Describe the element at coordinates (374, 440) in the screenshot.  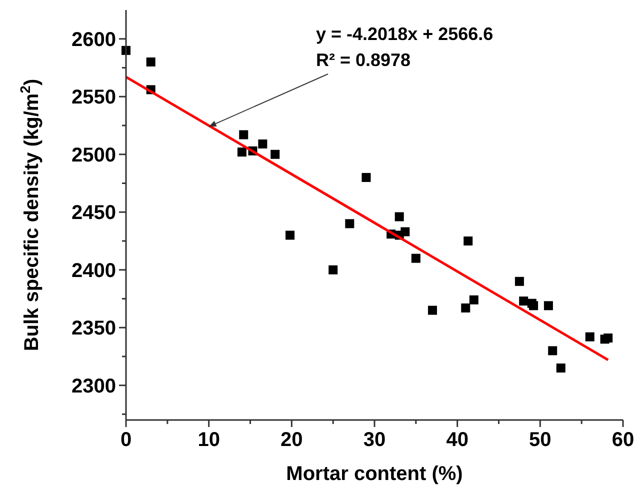
I see `x-tick-label: 30` at that location.